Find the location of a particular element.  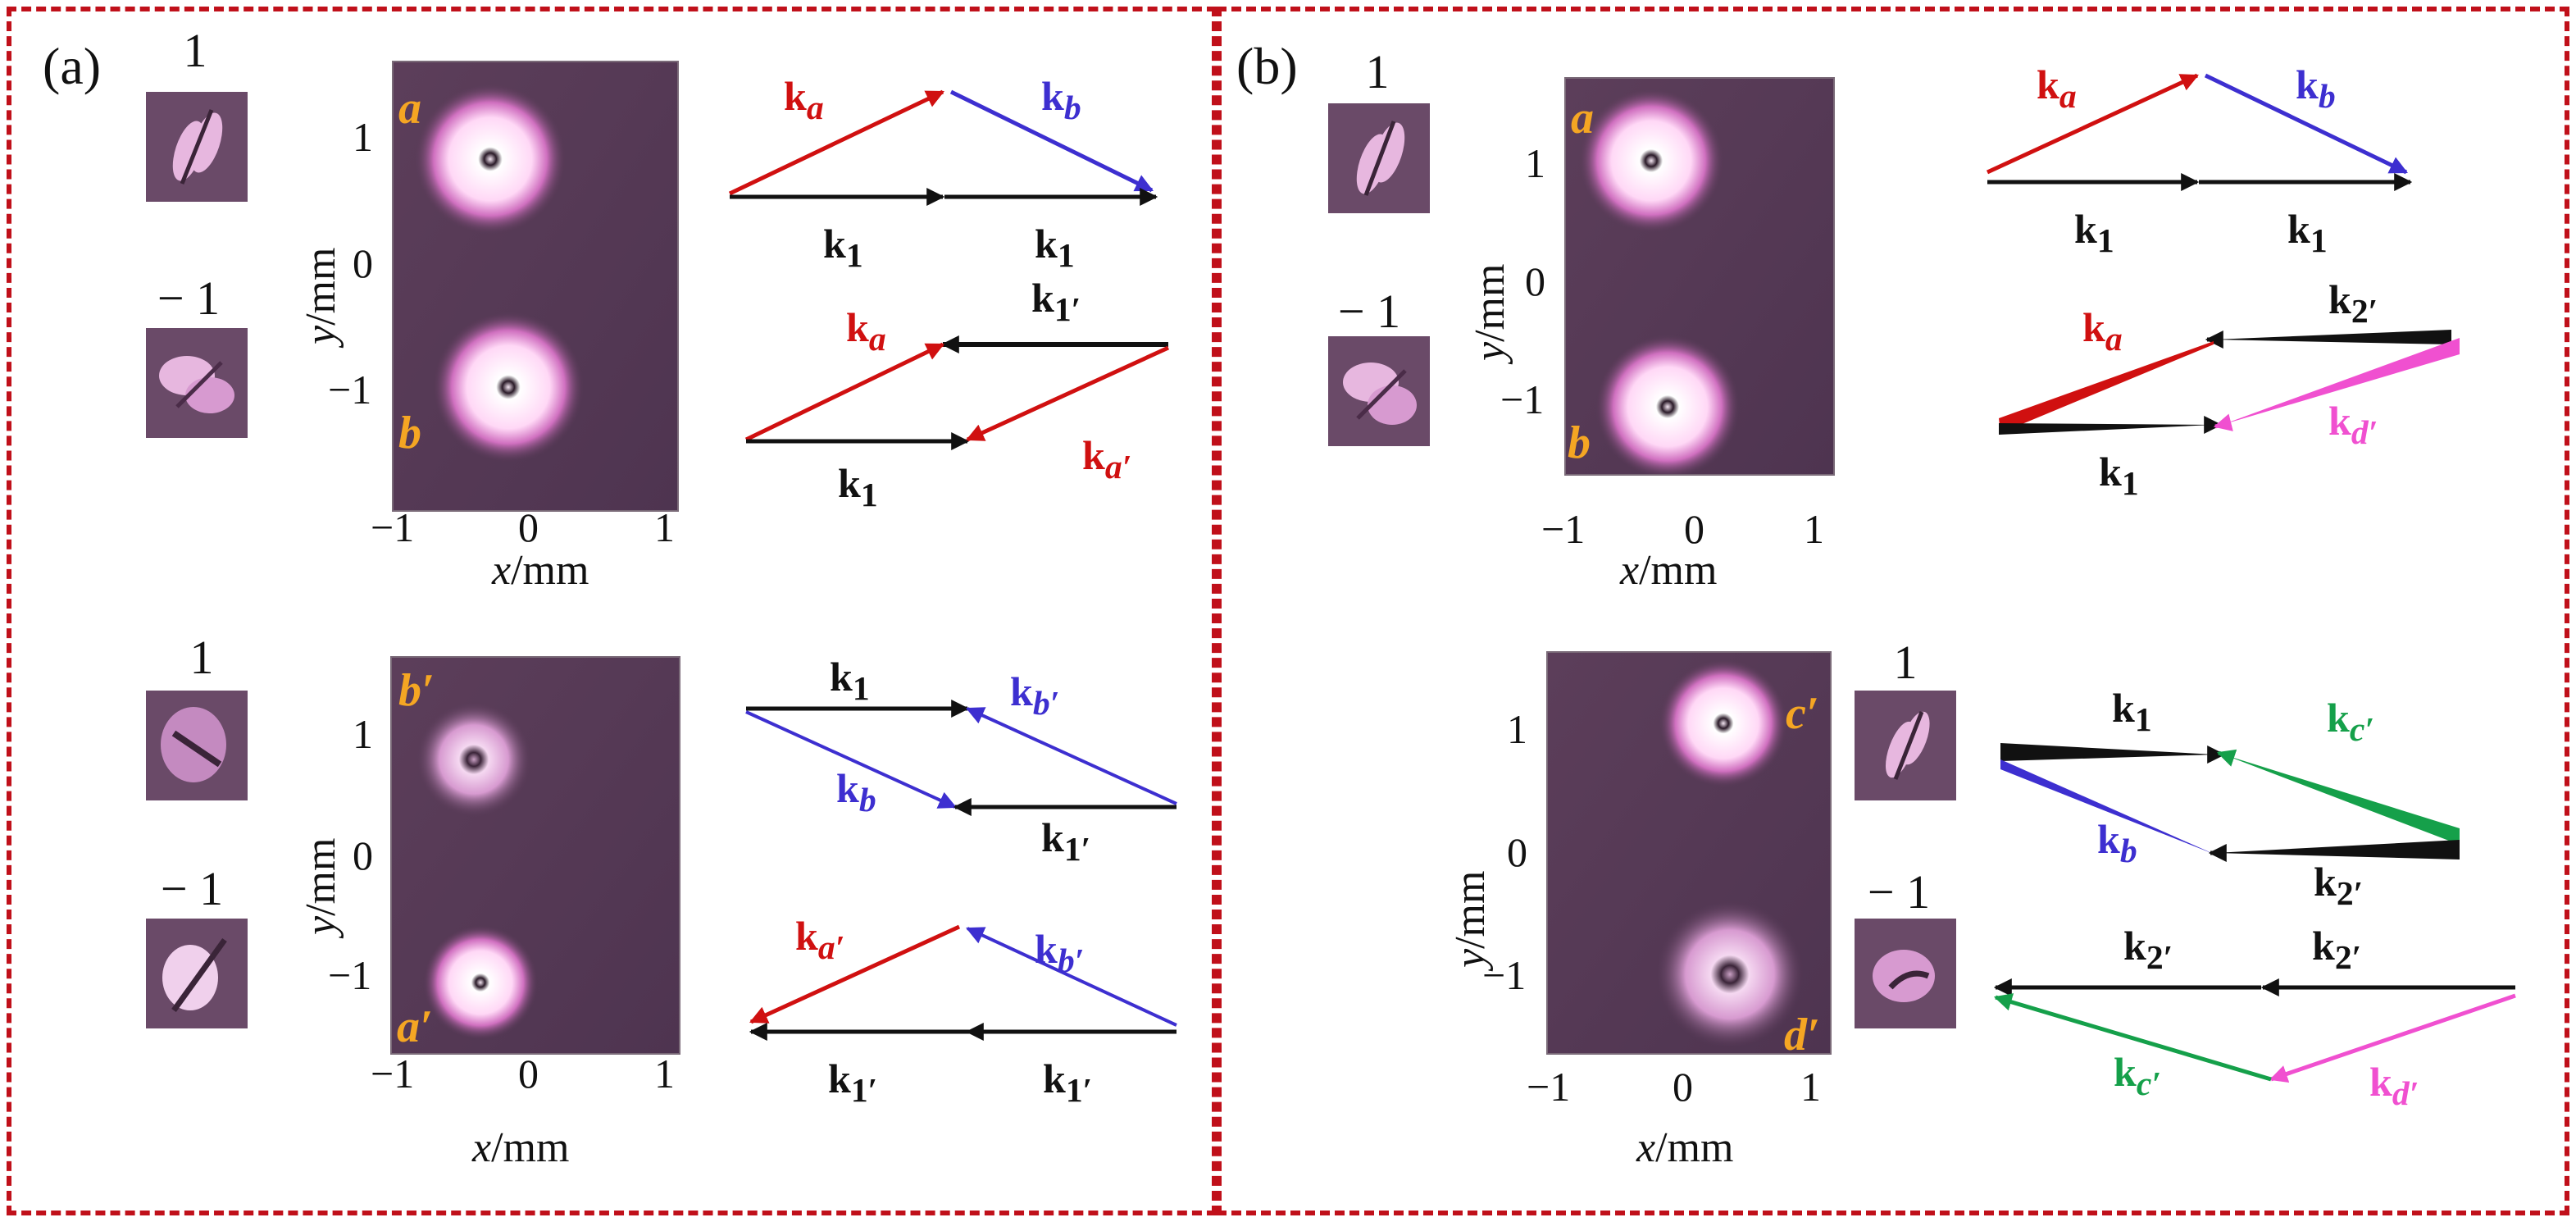

panel-a-label: (a) is located at coordinates (73, 66).